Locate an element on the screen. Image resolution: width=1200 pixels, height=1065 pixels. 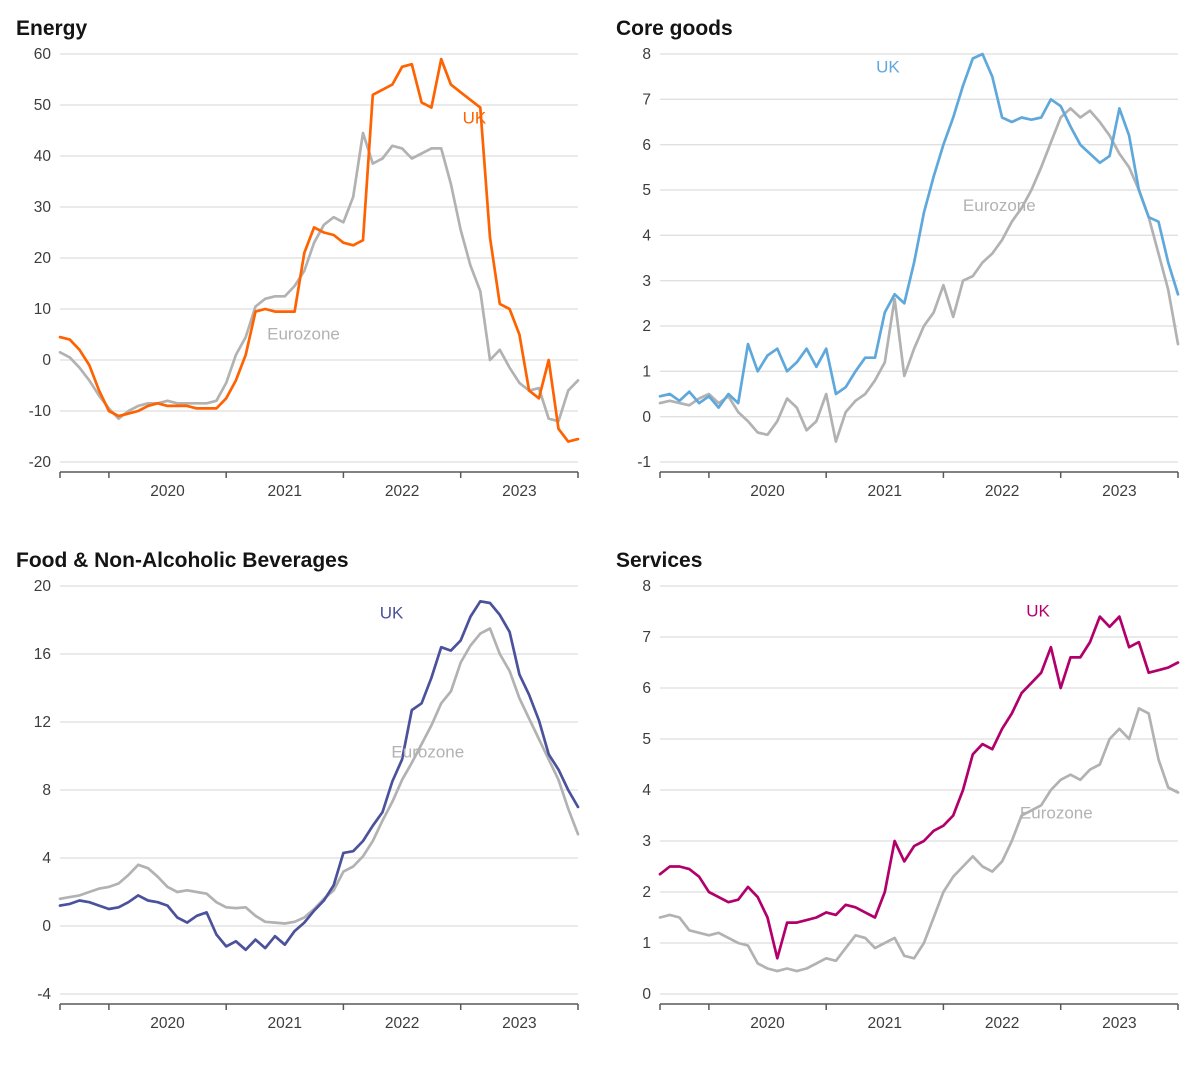
food-beverages-chart-title: Food & Non-Alcoholic Beverages is located at coordinates (182, 560).